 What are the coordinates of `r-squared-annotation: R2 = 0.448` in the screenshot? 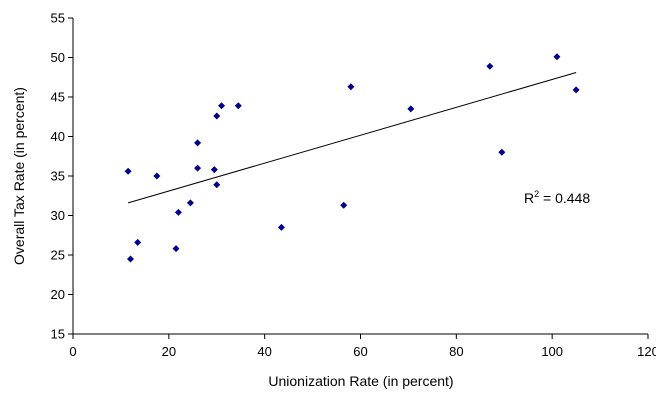 It's located at (557, 197).